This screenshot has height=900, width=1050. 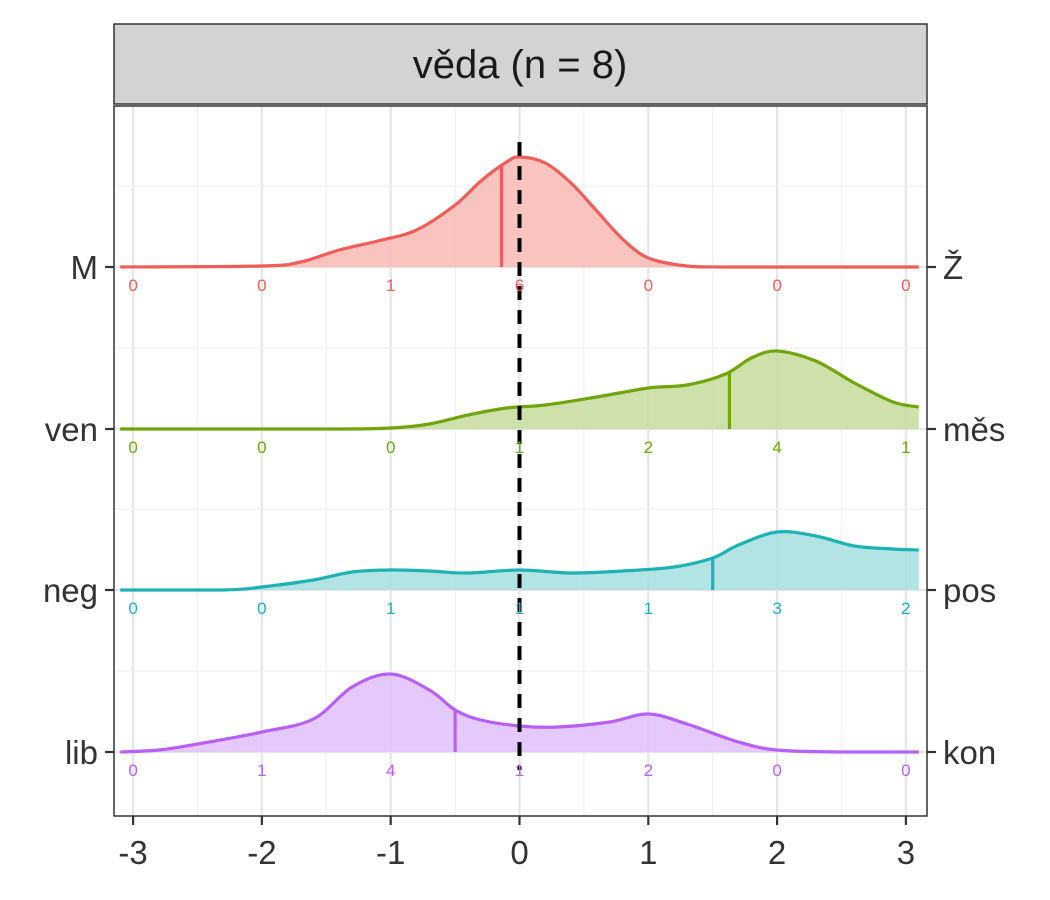 I want to click on y-label-left: ven, so click(x=71, y=429).